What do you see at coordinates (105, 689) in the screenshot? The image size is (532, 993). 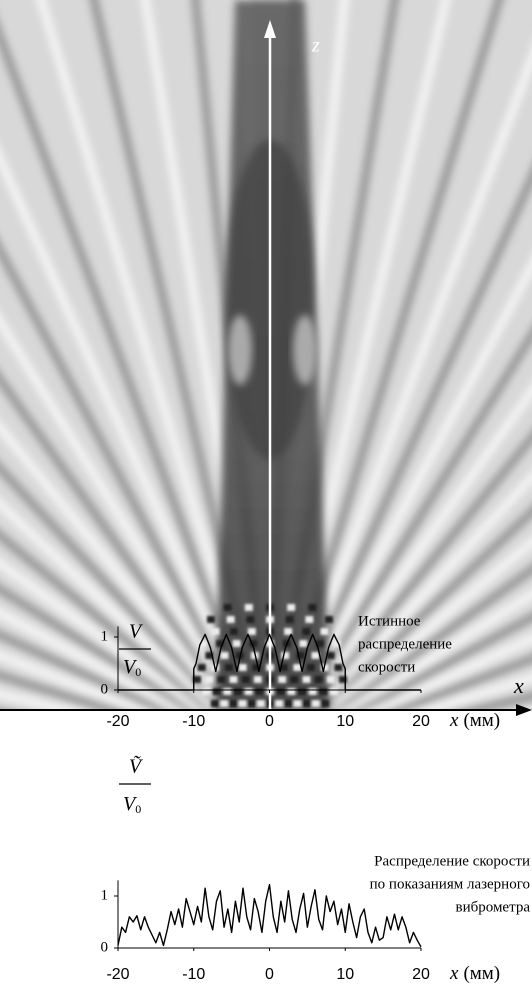 I see `y-tick-label: 0` at bounding box center [105, 689].